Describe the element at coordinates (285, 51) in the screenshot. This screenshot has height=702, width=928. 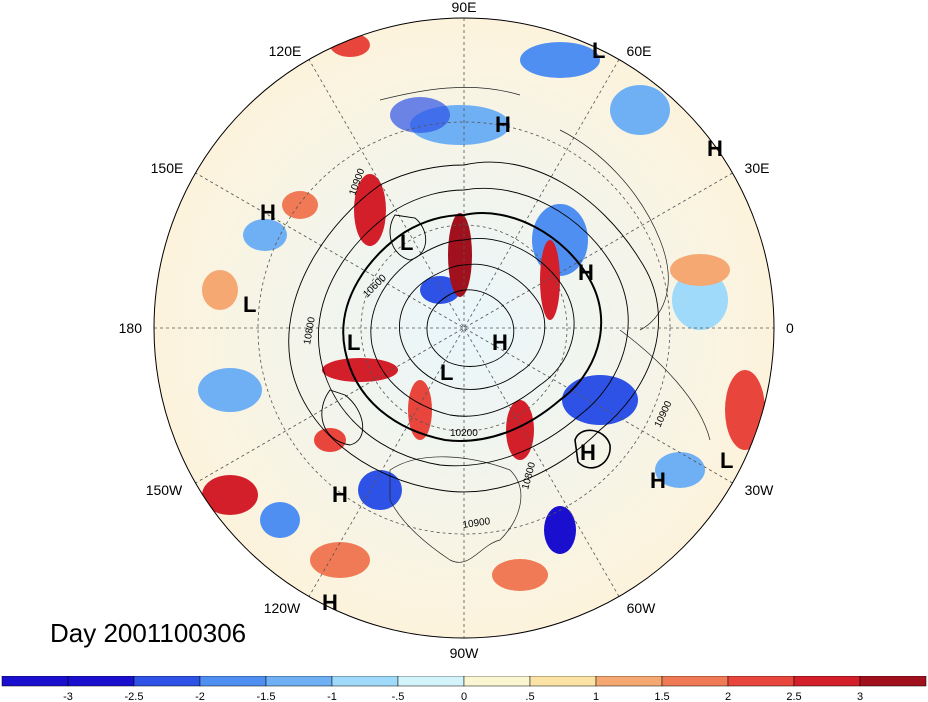
I see `lon-label-120e: 120E` at that location.